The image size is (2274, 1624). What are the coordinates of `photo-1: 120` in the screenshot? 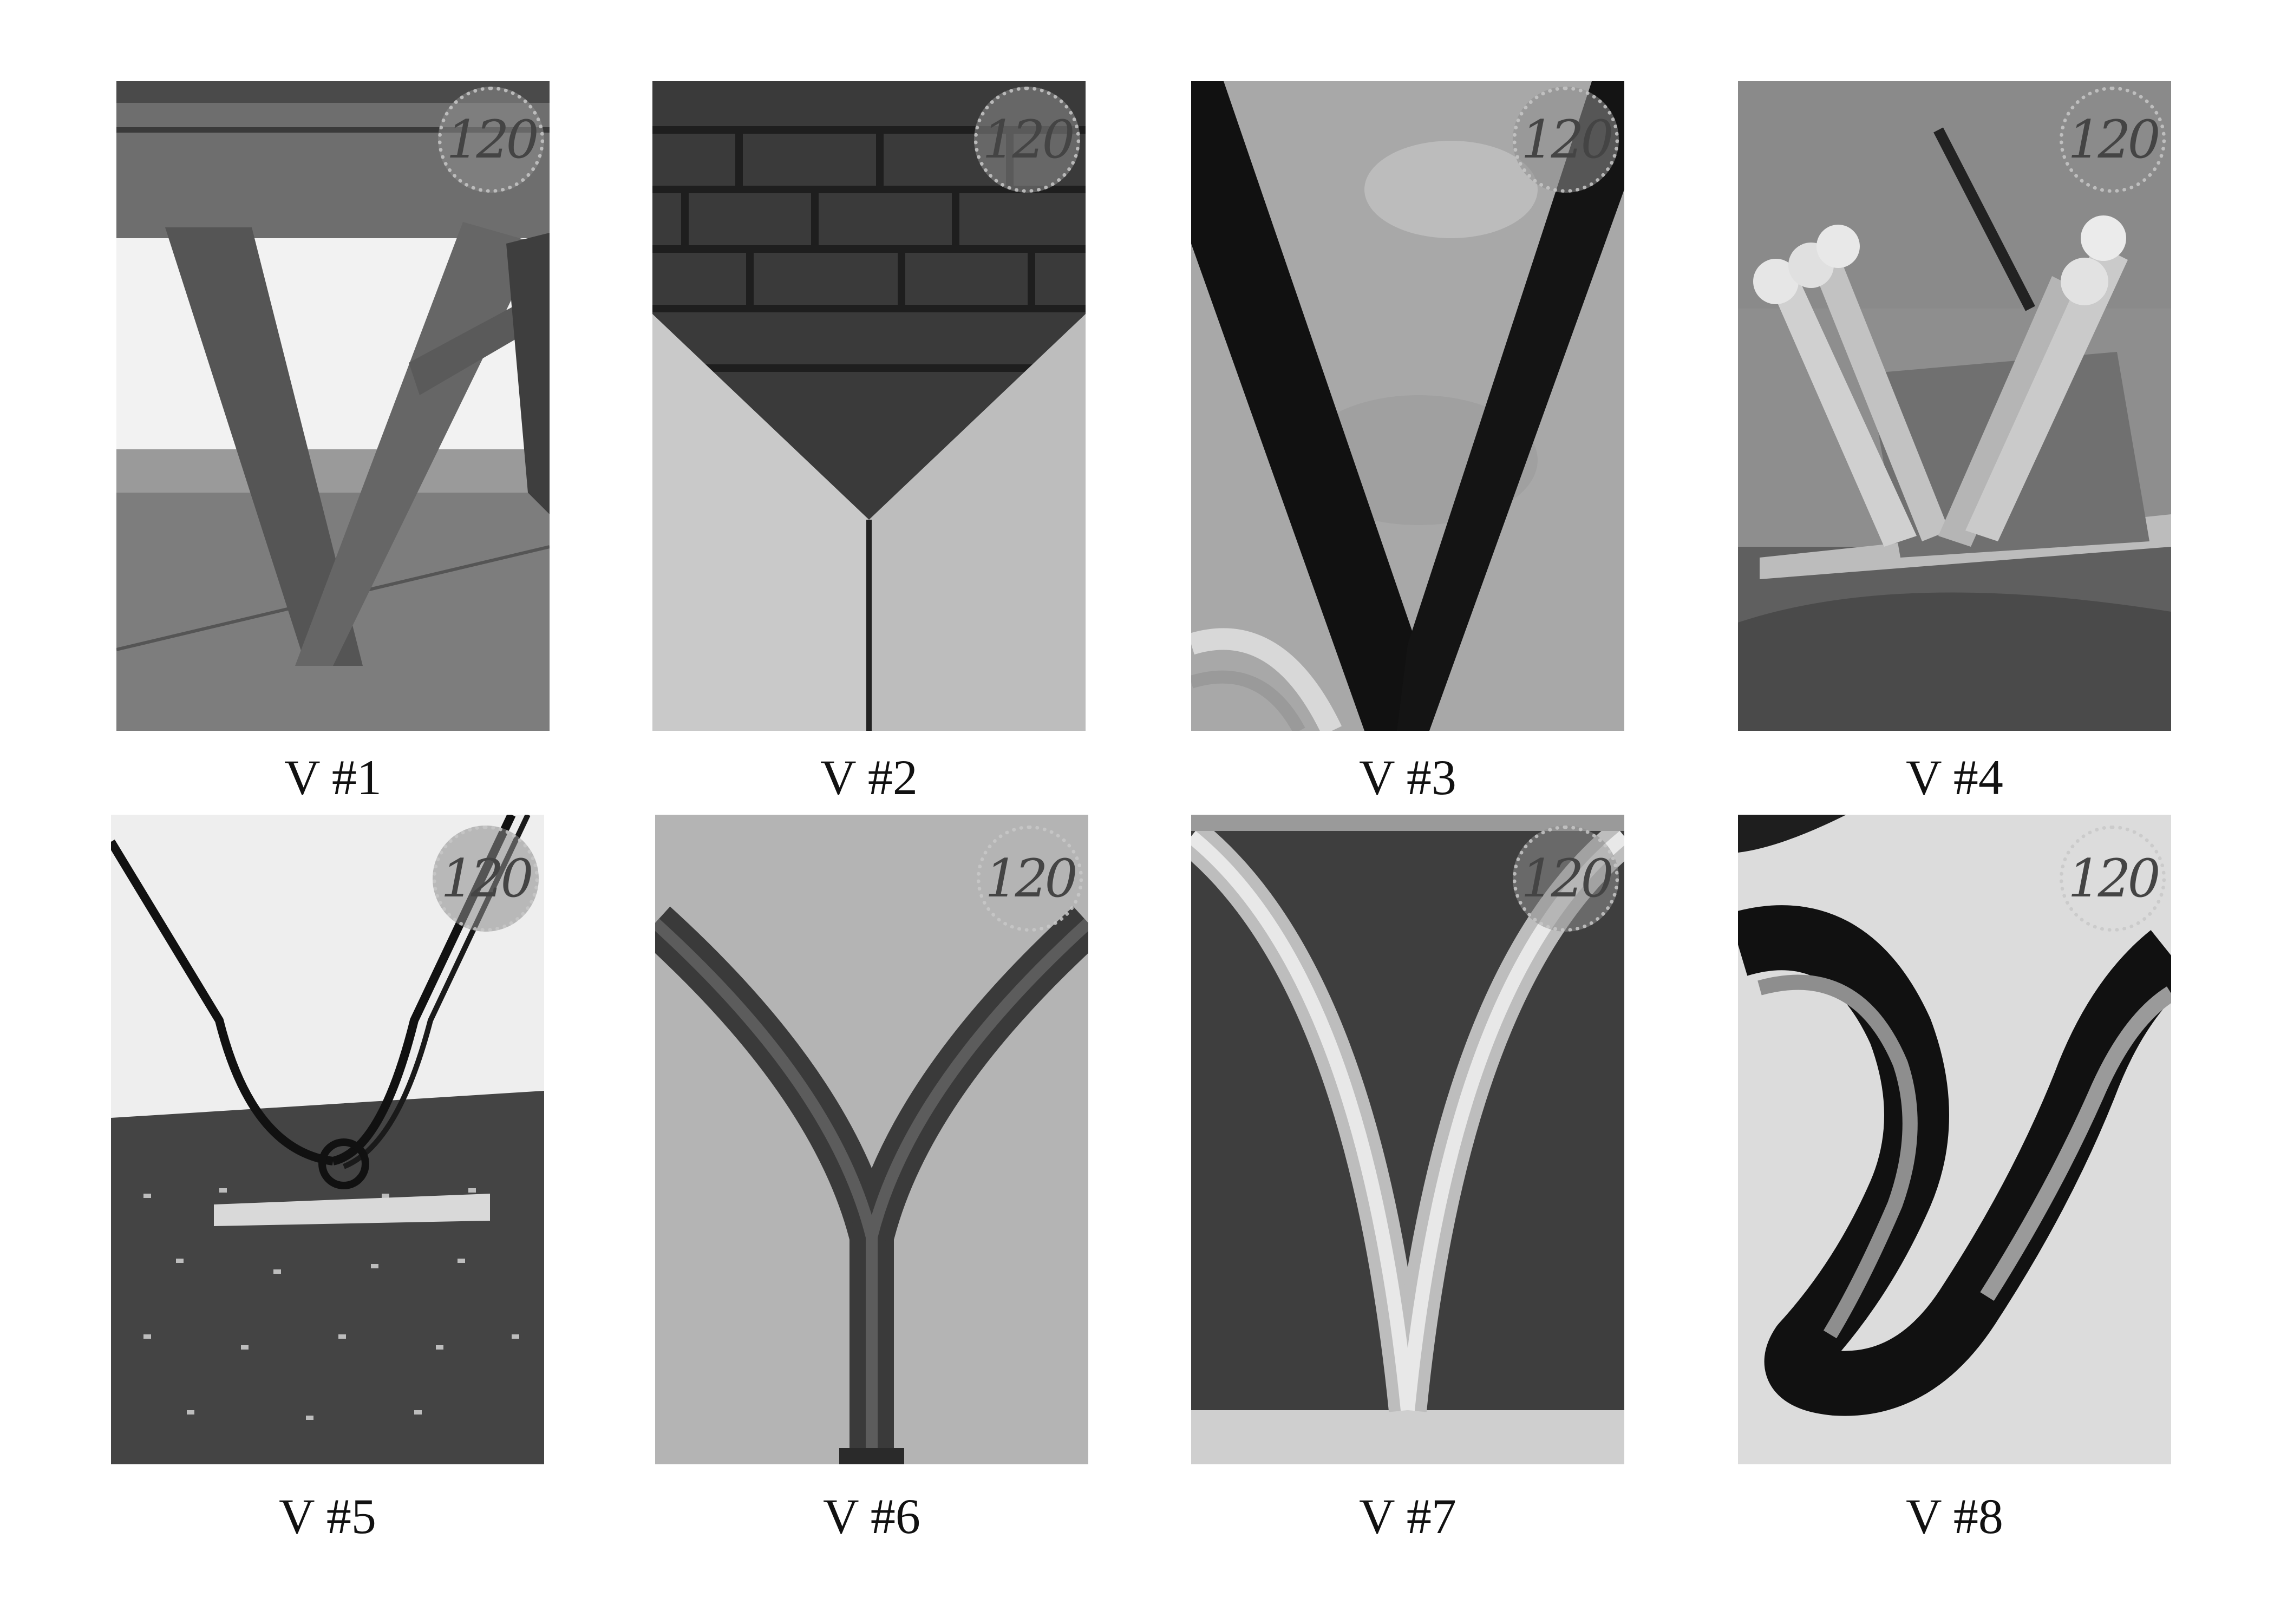 It's located at (333, 406).